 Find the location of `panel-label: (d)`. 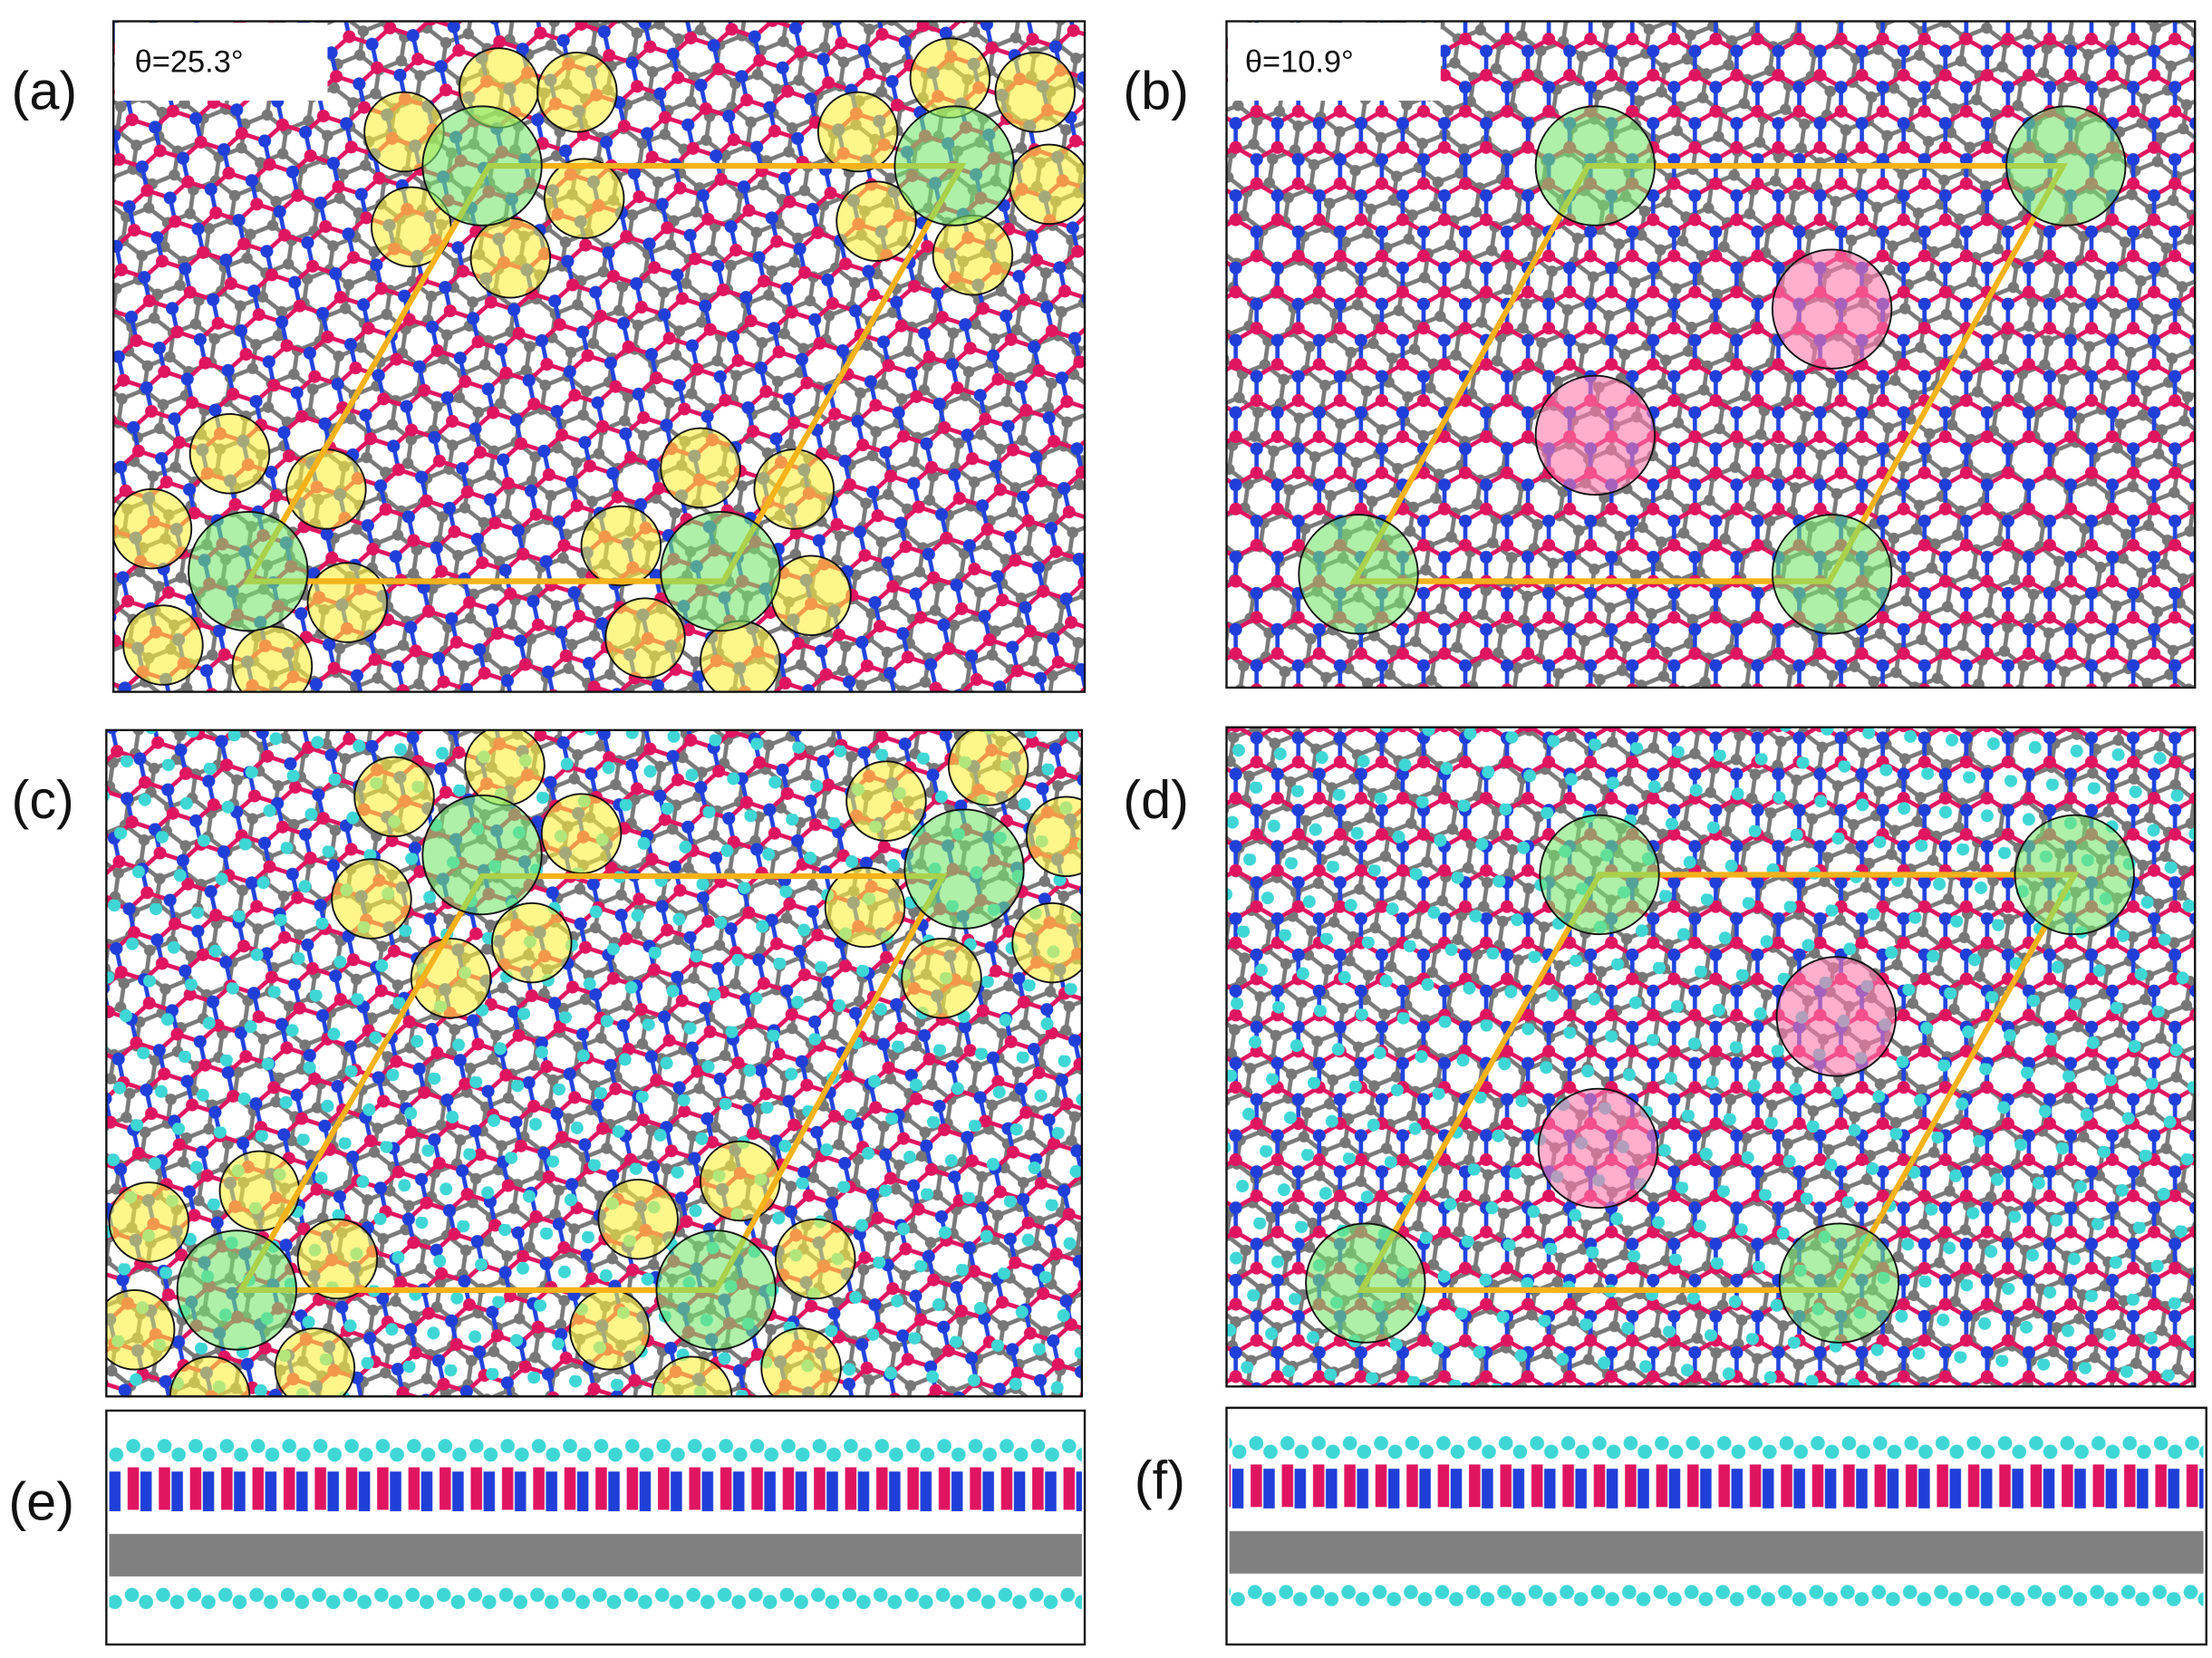

panel-label: (d) is located at coordinates (1156, 799).